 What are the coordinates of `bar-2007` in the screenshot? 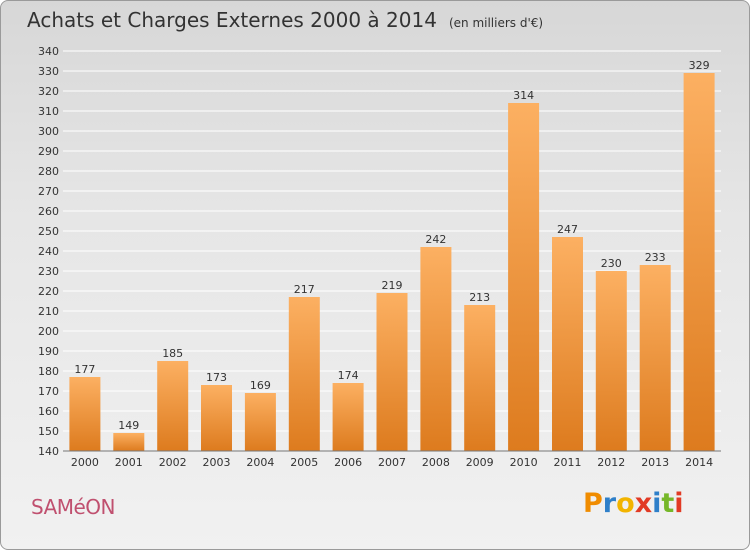 It's located at (392, 372).